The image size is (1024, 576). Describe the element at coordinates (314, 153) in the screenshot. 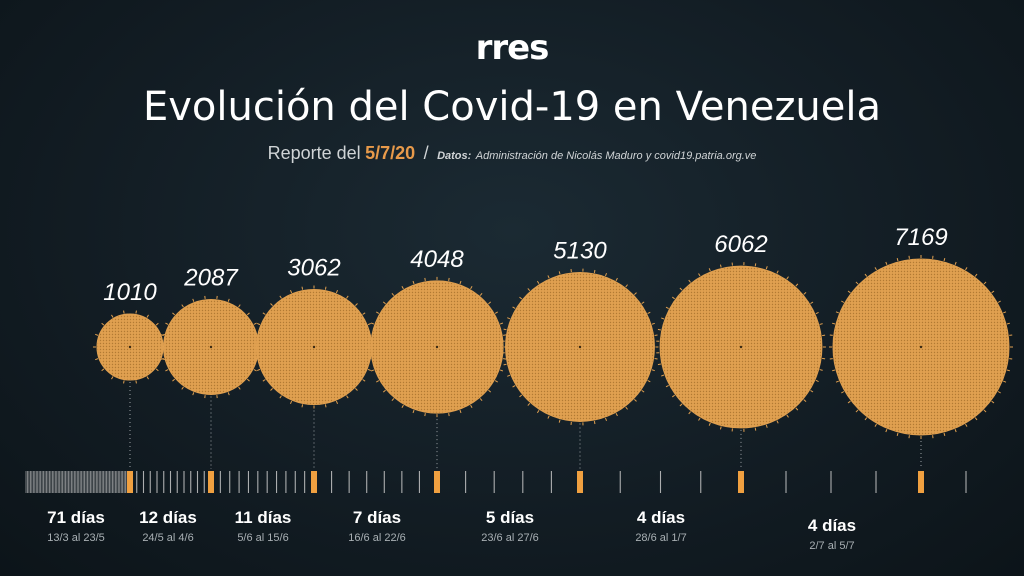

I see `report-prefix: Reporte del` at that location.